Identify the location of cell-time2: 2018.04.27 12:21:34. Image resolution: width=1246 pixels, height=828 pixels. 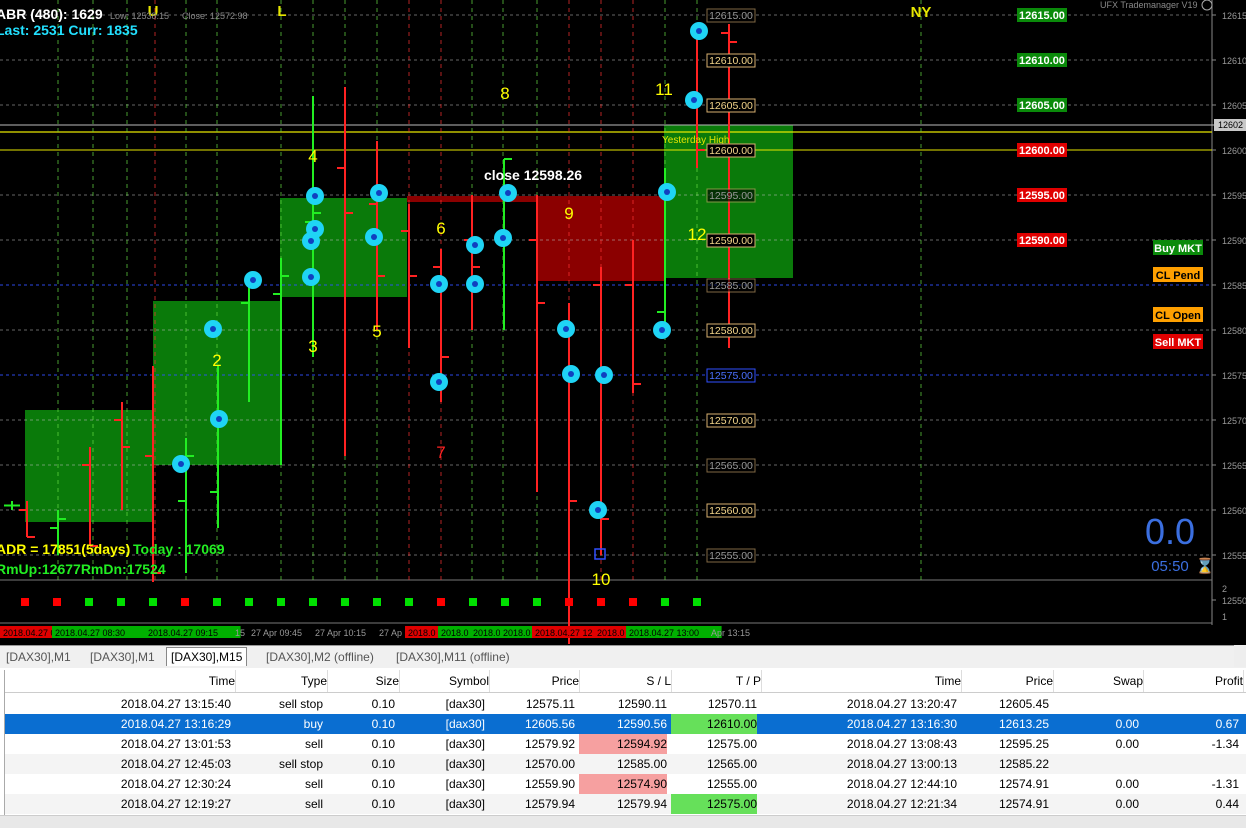
(901, 804).